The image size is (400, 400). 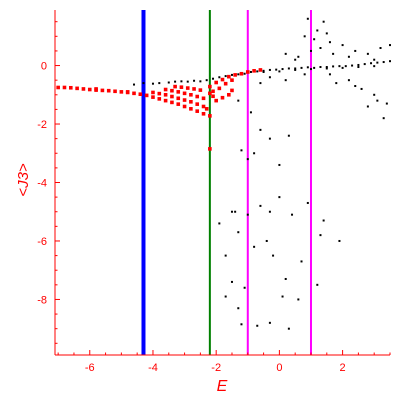 What do you see at coordinates (153, 368) in the screenshot?
I see `x-tick-label: -4` at bounding box center [153, 368].